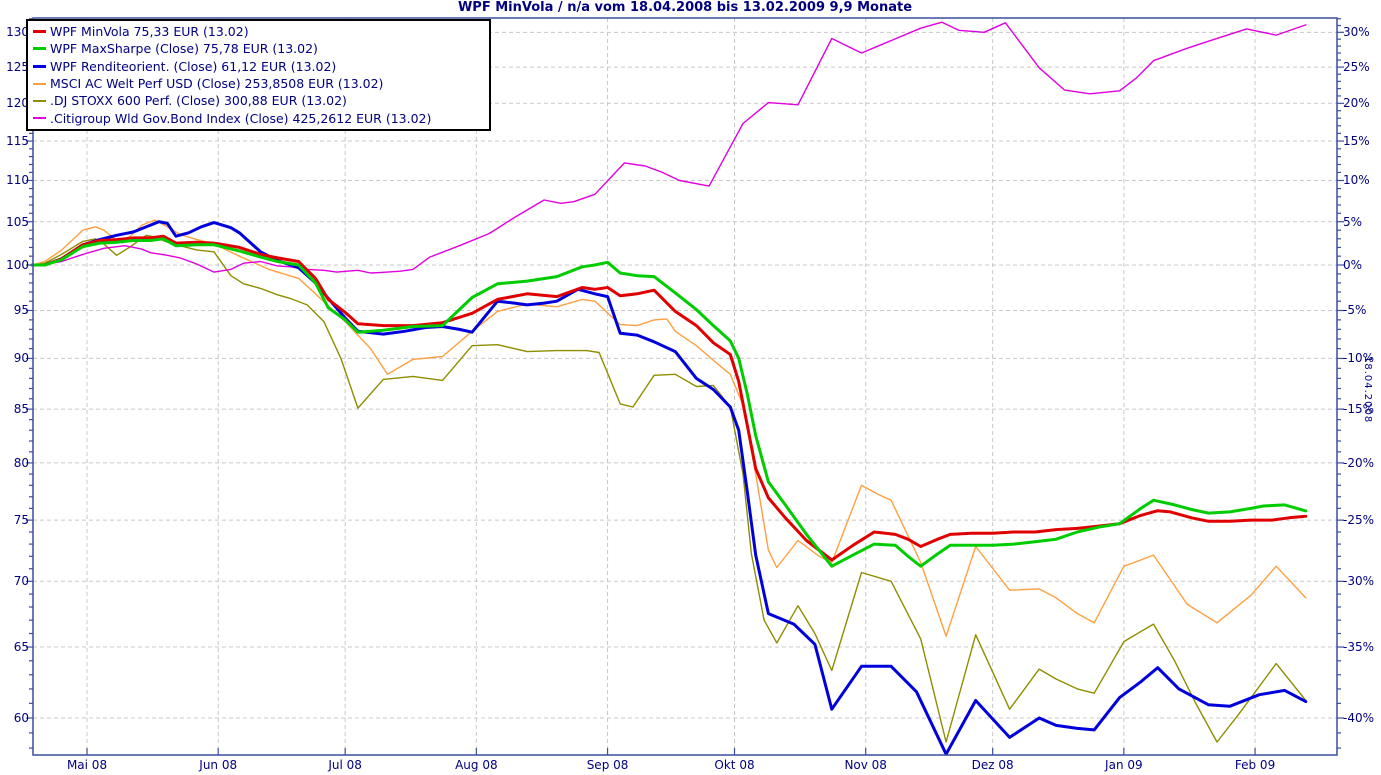 The height and width of the screenshot is (775, 1381). What do you see at coordinates (345, 765) in the screenshot?
I see `x-axis-label-jul-08: Jul 08` at bounding box center [345, 765].